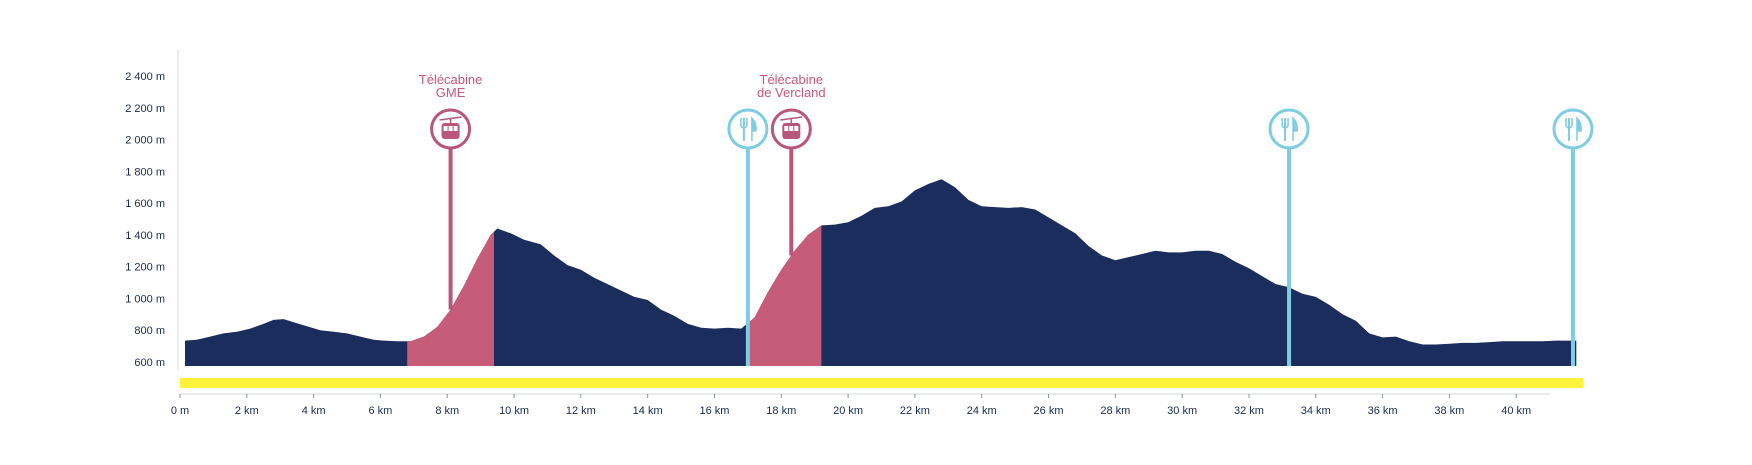  Describe the element at coordinates (149, 331) in the screenshot. I see `y-tick-label: 800 m` at that location.